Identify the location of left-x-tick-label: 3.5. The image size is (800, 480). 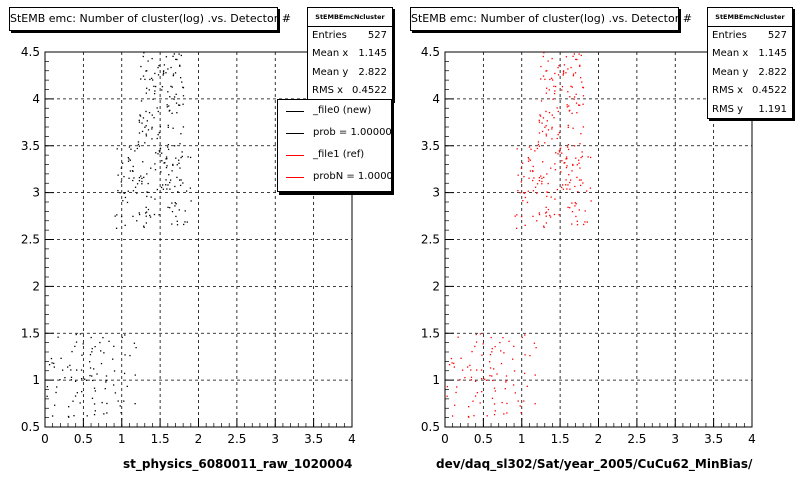
(313, 439).